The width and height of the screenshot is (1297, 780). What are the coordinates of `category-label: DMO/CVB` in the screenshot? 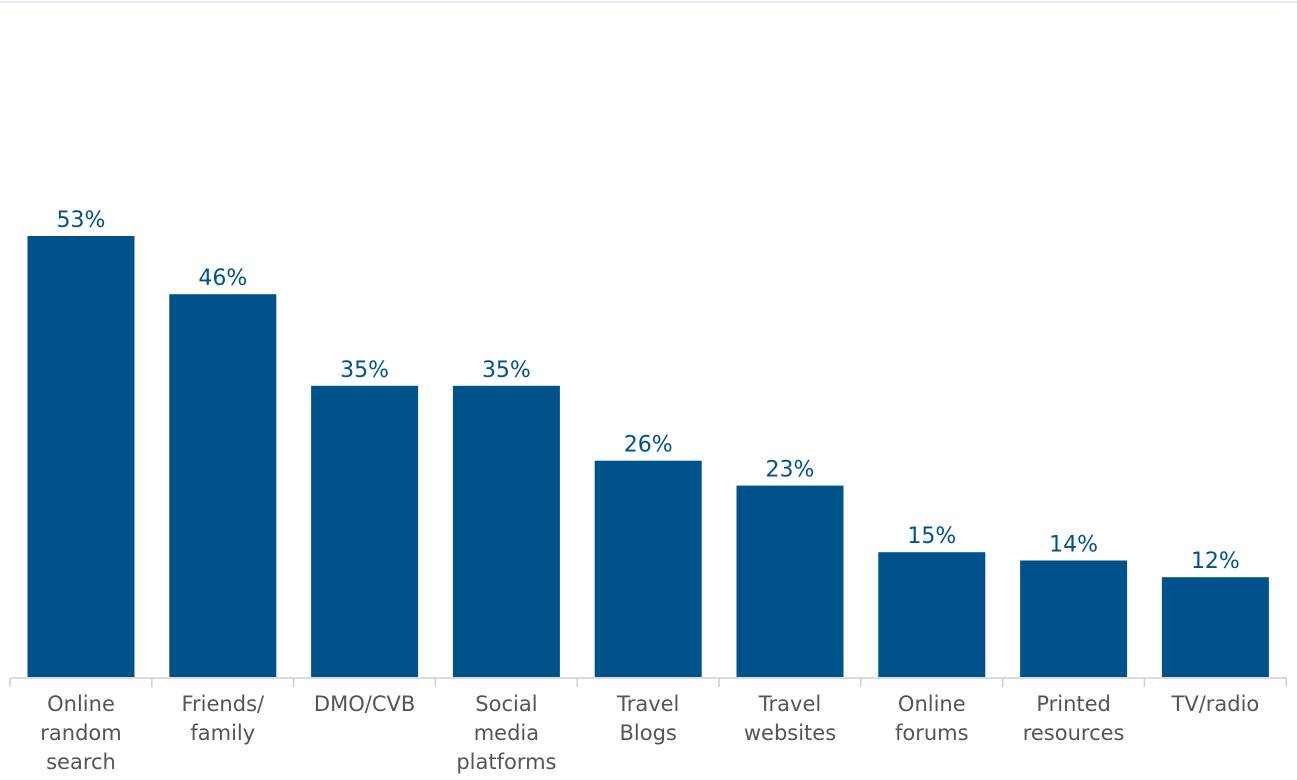 It's located at (364, 704).